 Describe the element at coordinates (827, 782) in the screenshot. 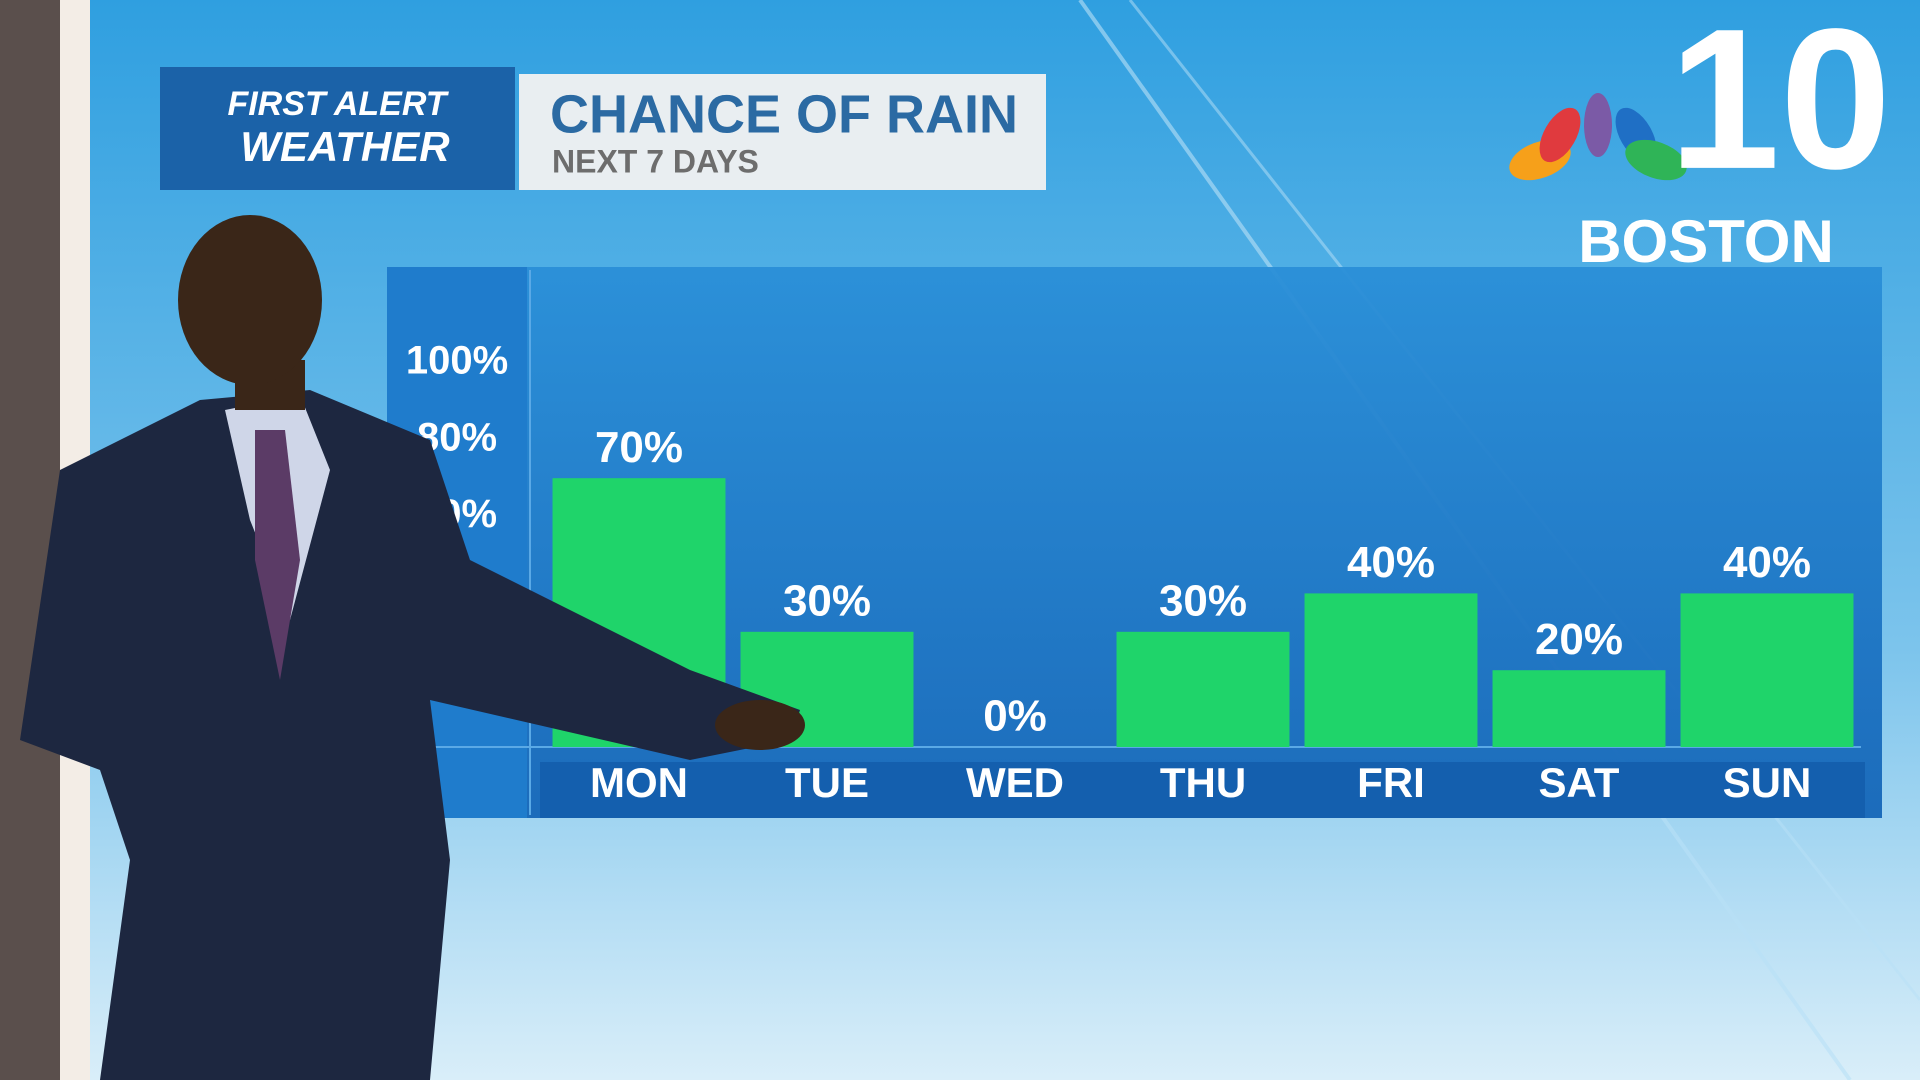

I see `x-tick-label: TUE` at that location.